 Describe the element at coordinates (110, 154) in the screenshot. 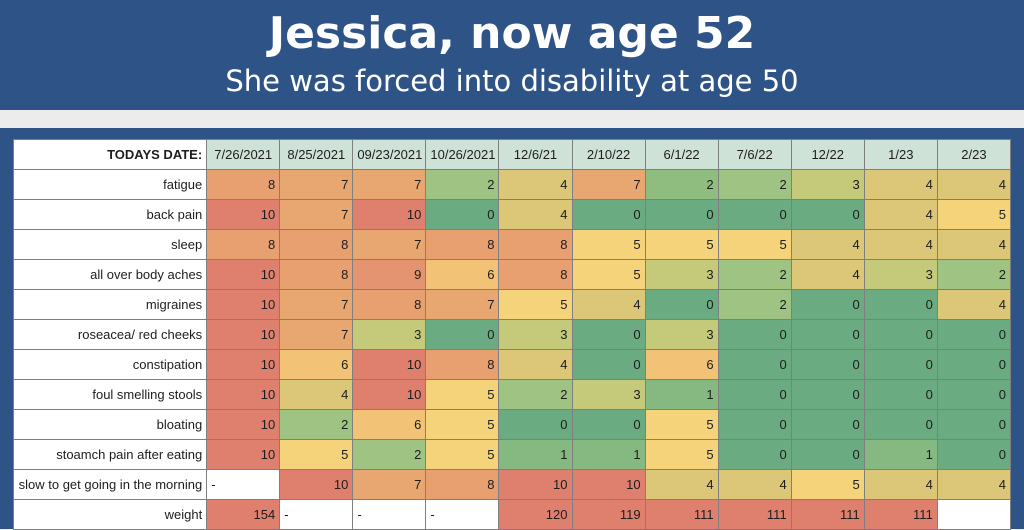

I see `todays-date-label: TODAYS DATE:` at that location.